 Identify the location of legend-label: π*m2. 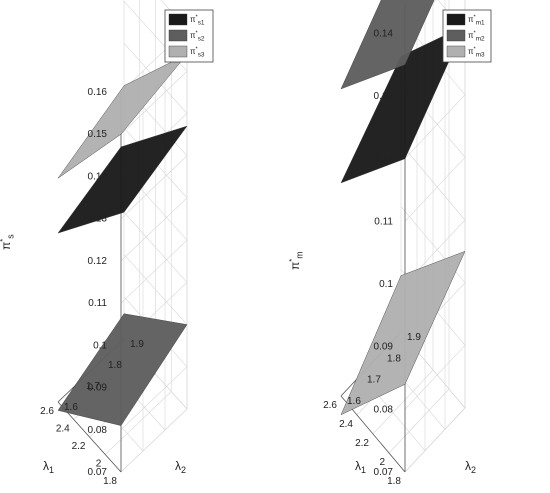
(476, 36).